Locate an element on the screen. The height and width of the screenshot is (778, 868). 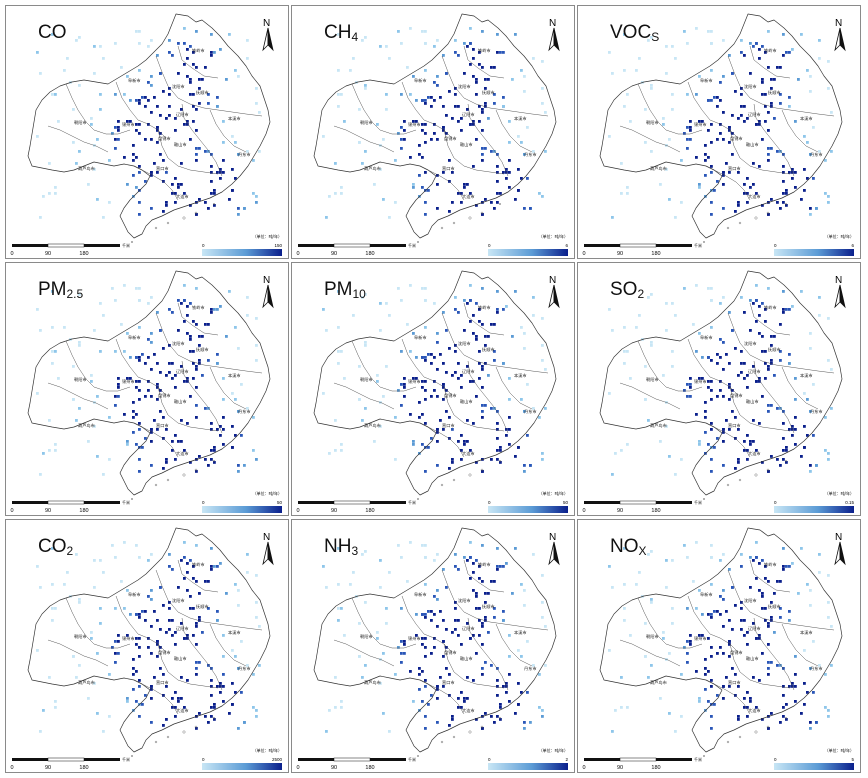
city-label: 大连市 is located at coordinates (468, 196).